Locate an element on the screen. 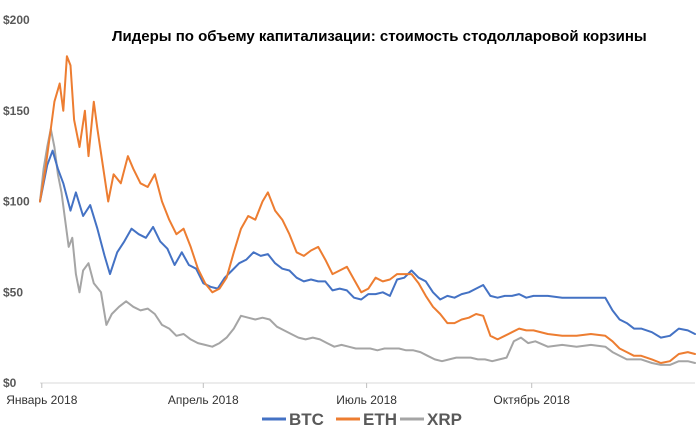 The height and width of the screenshot is (438, 700). legend: BTC ETH XRP is located at coordinates (362, 419).